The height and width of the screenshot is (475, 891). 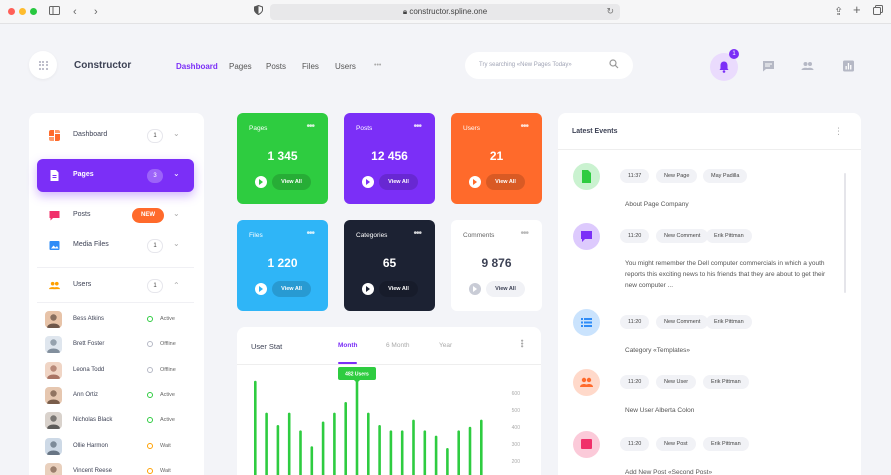 I want to click on event-type: New User, so click(x=676, y=382).